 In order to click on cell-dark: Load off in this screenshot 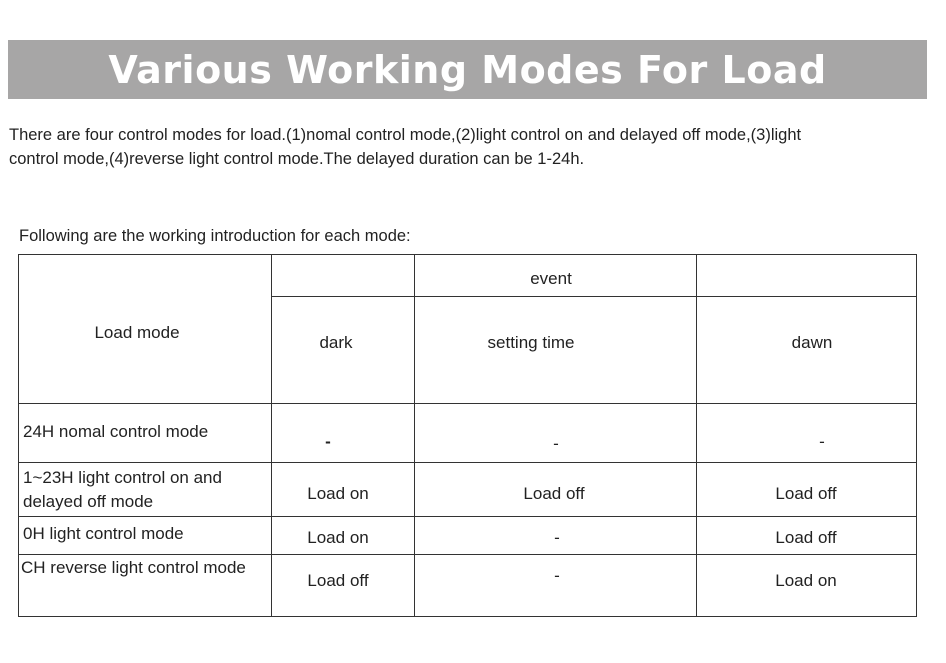, I will do `click(338, 580)`.